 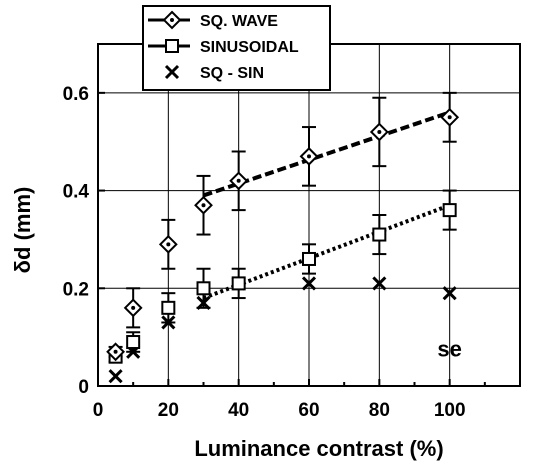 I want to click on y-tick-label: 0.6, so click(x=76, y=94).